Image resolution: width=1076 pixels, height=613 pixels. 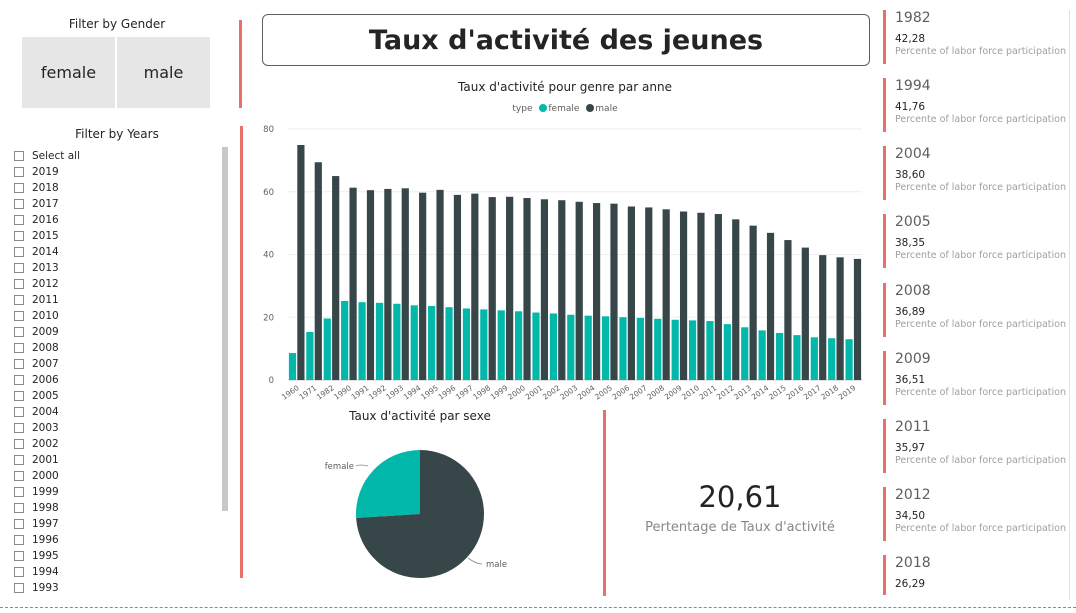 What do you see at coordinates (884, 378) in the screenshot?
I see `card-accent-bar` at bounding box center [884, 378].